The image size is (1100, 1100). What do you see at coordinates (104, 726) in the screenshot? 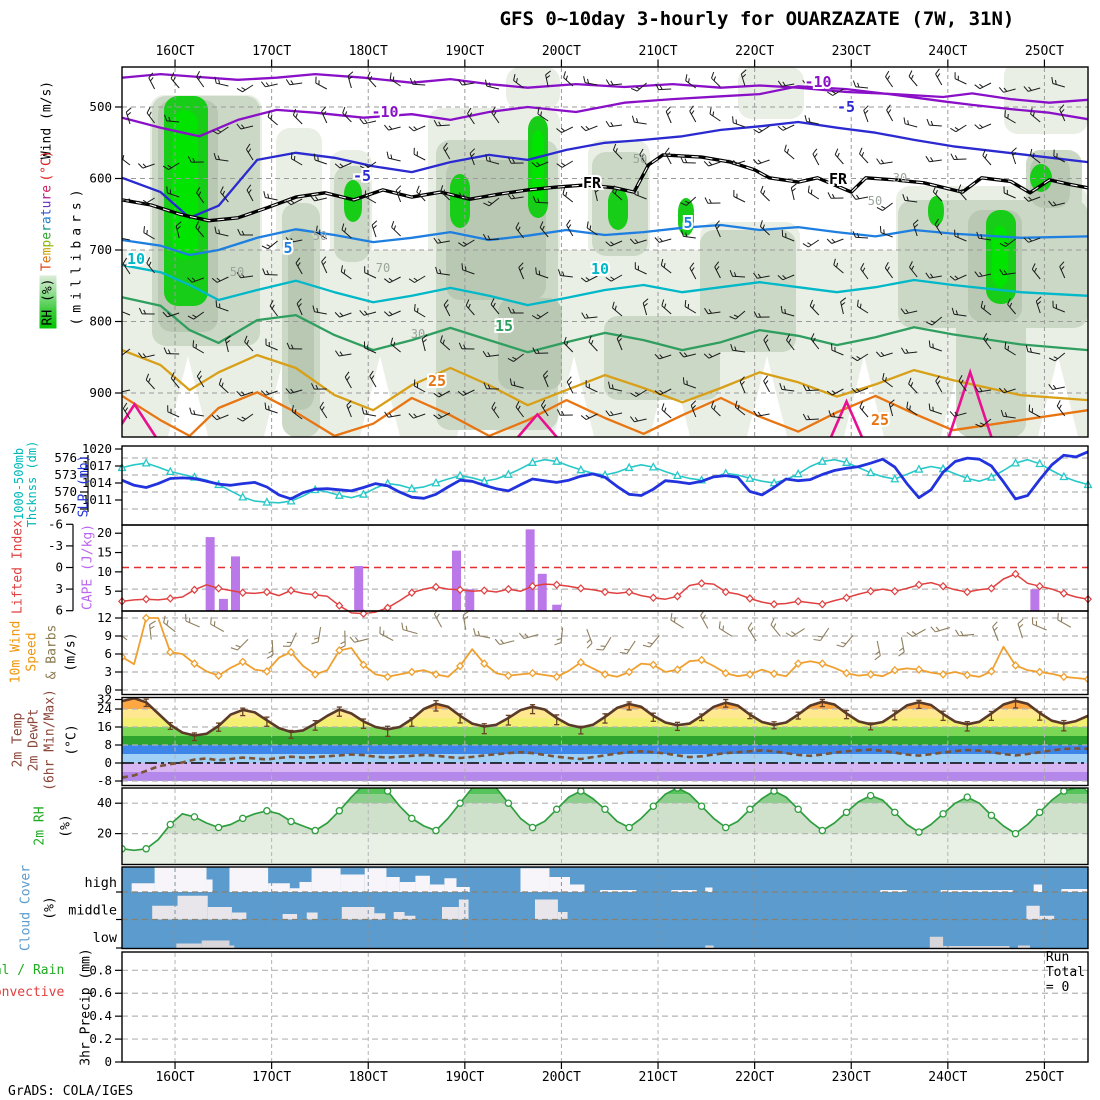
I see `svg-text: 16` at bounding box center [104, 726].